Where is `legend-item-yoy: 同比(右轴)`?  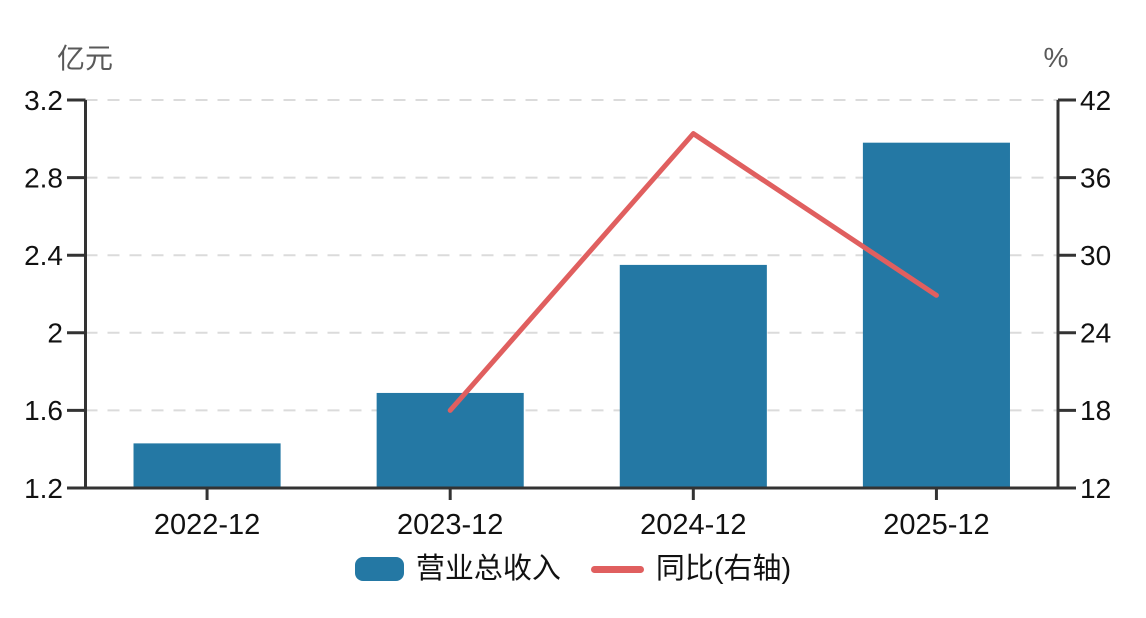 legend-item-yoy: 同比(右轴) is located at coordinates (691, 568).